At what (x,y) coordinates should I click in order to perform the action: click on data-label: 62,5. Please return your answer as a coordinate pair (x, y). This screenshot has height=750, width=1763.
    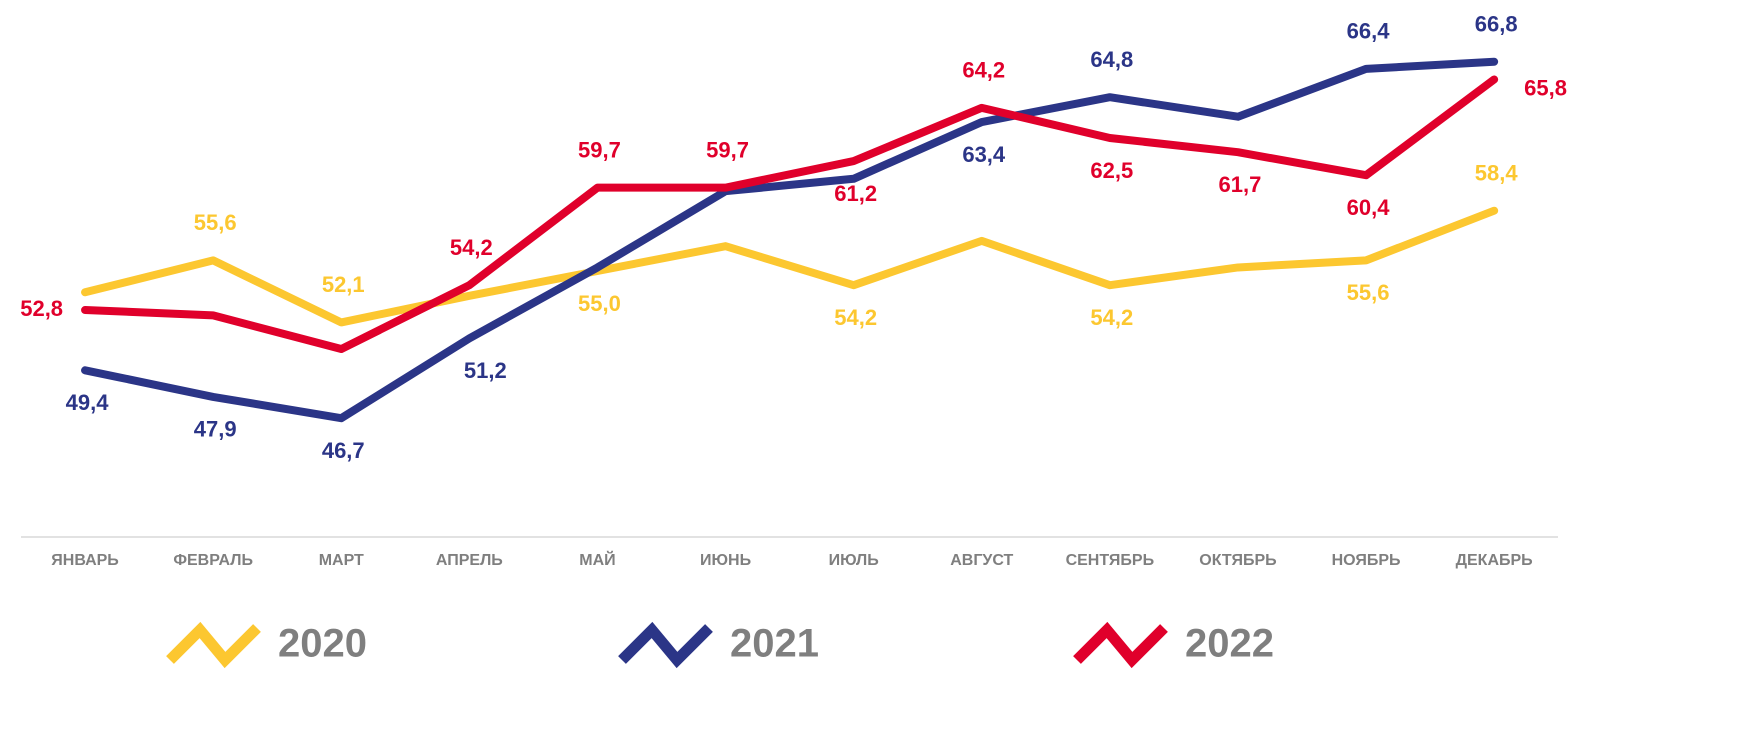
    Looking at the image, I should click on (1111, 170).